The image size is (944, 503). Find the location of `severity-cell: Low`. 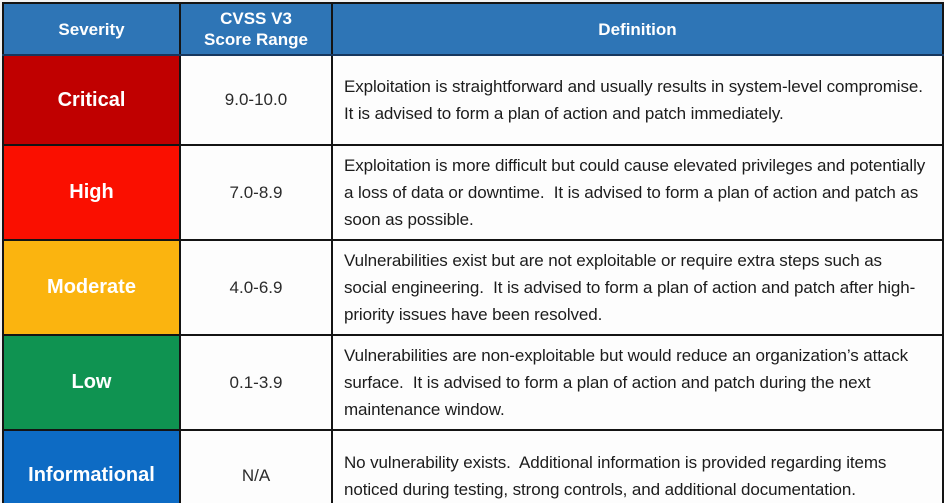

severity-cell: Low is located at coordinates (91, 382).